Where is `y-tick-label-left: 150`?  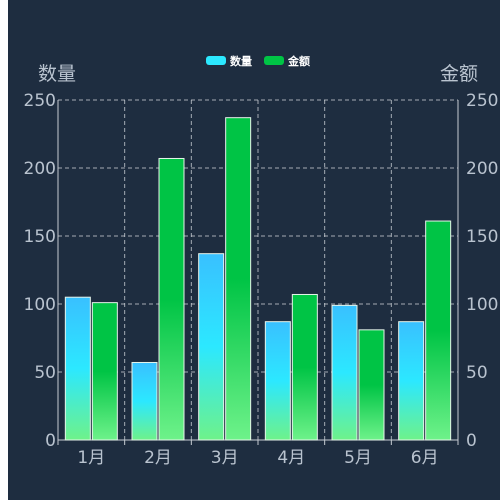 y-tick-label-left: 150 is located at coordinates (40, 237).